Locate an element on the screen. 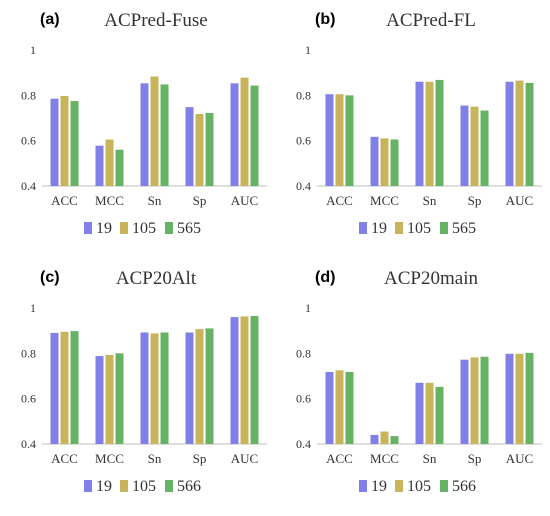 The width and height of the screenshot is (550, 516). chart-title: ACPred-Fuse is located at coordinates (155, 20).